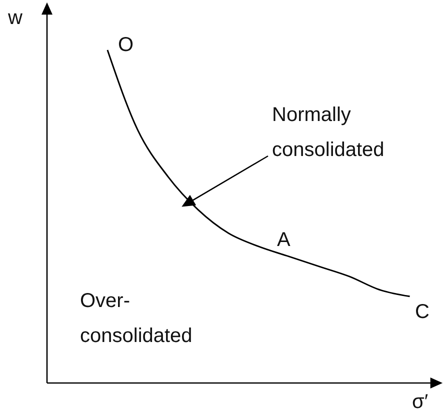 Image resolution: width=443 pixels, height=415 pixels. I want to click on annotation: O, so click(126, 45).